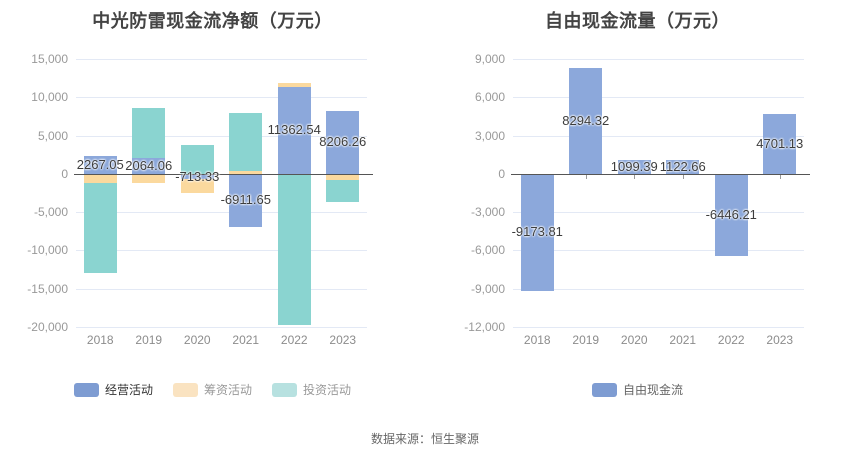 Image resolution: width=850 pixels, height=459 pixels. I want to click on y-axis-tick-label: 3,000, so click(489, 135).